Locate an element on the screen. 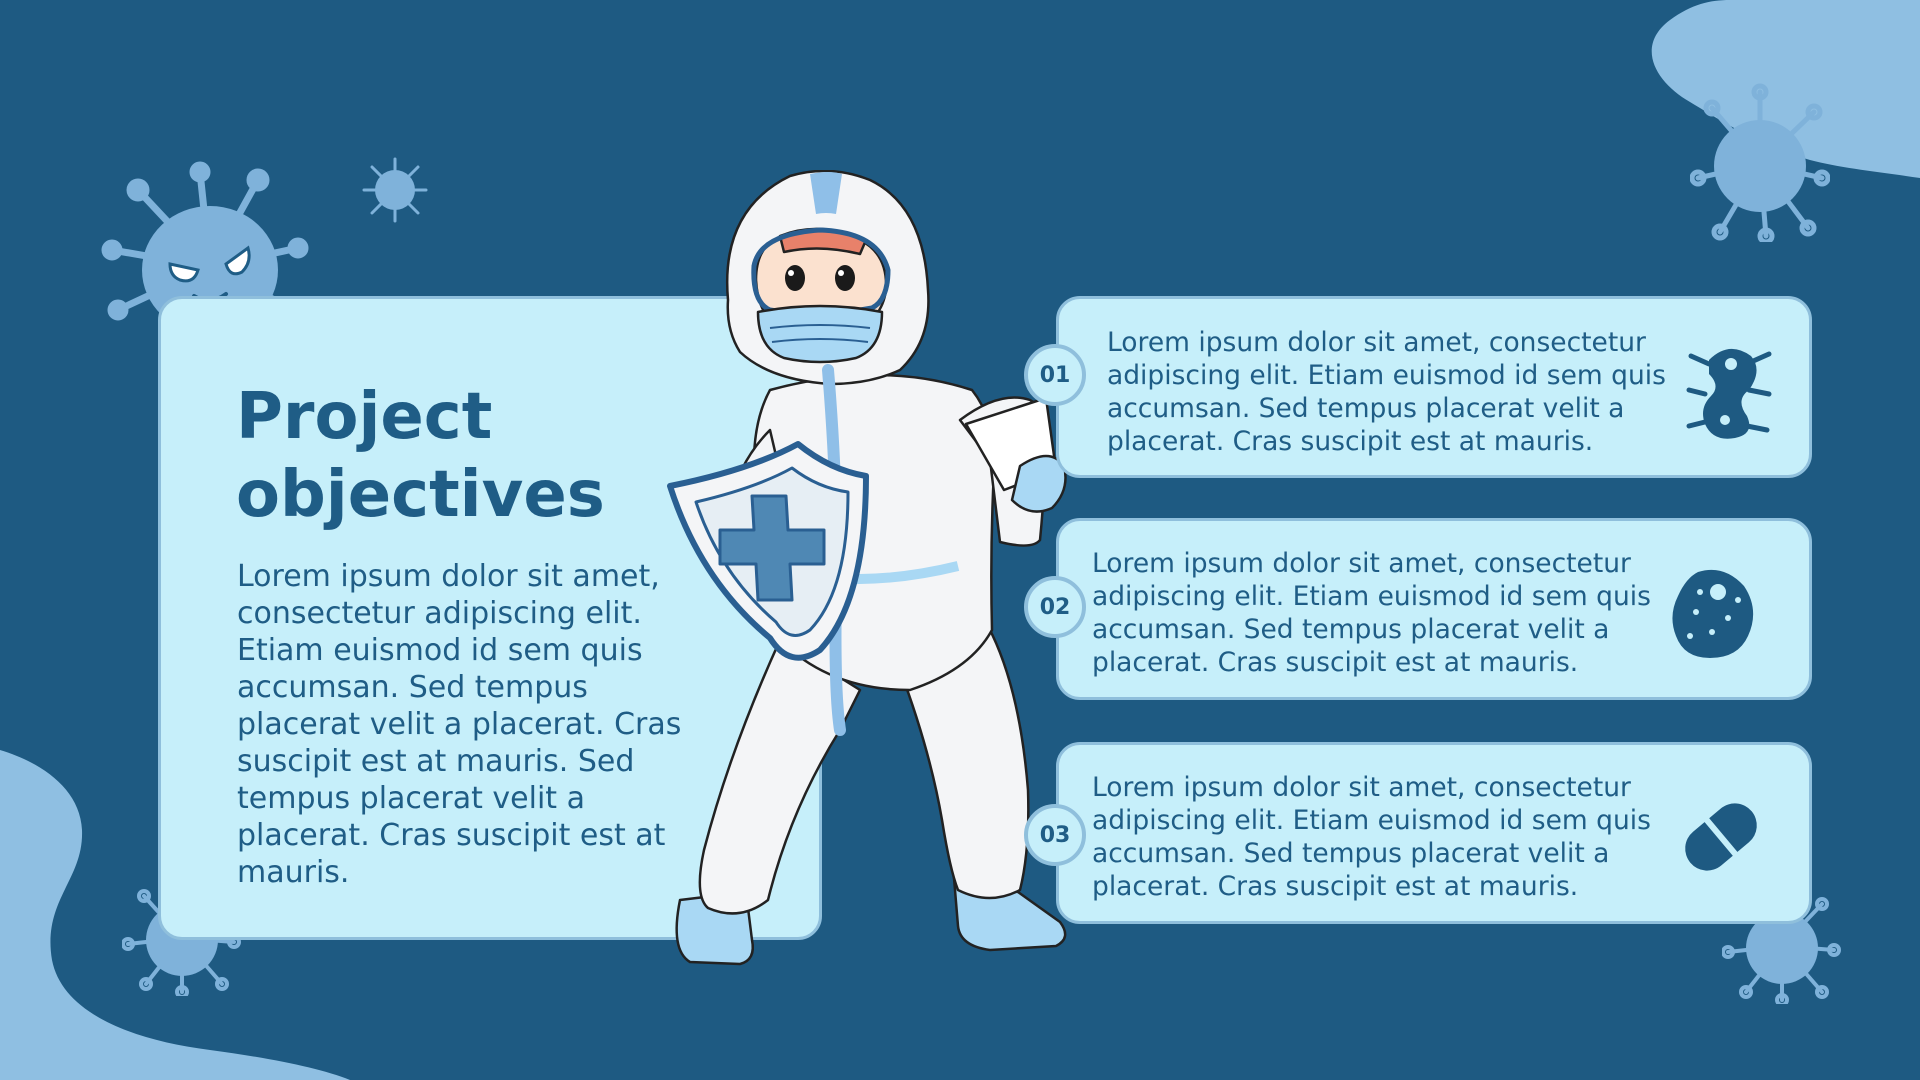 The image size is (1920, 1080). virus-top-right-icon is located at coordinates (1760, 162).